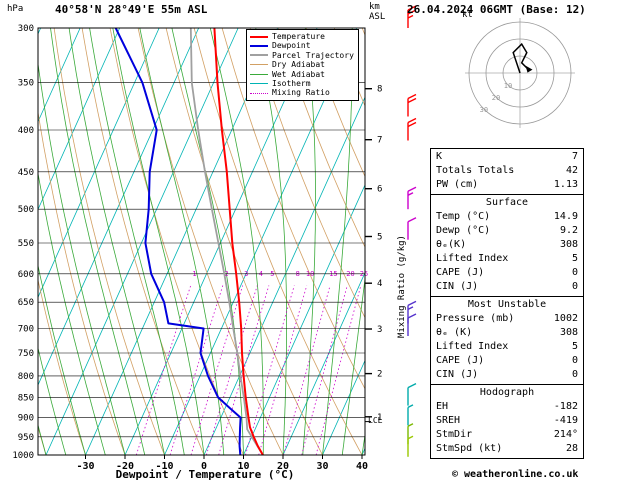 The image size is (629, 486). I want to click on stat-value: 1002, so click(565, 318).